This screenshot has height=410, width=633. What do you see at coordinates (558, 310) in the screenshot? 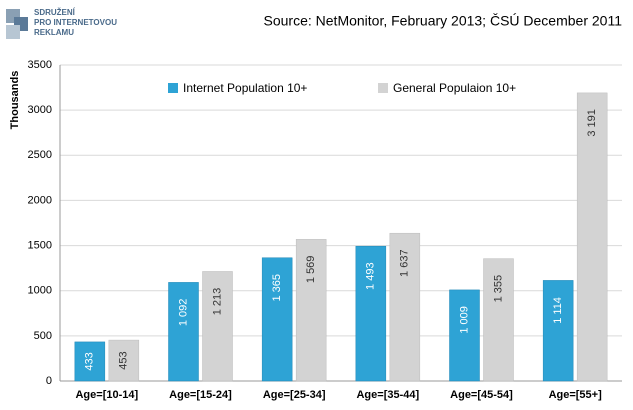
I see `data-label: 1 114` at bounding box center [558, 310].